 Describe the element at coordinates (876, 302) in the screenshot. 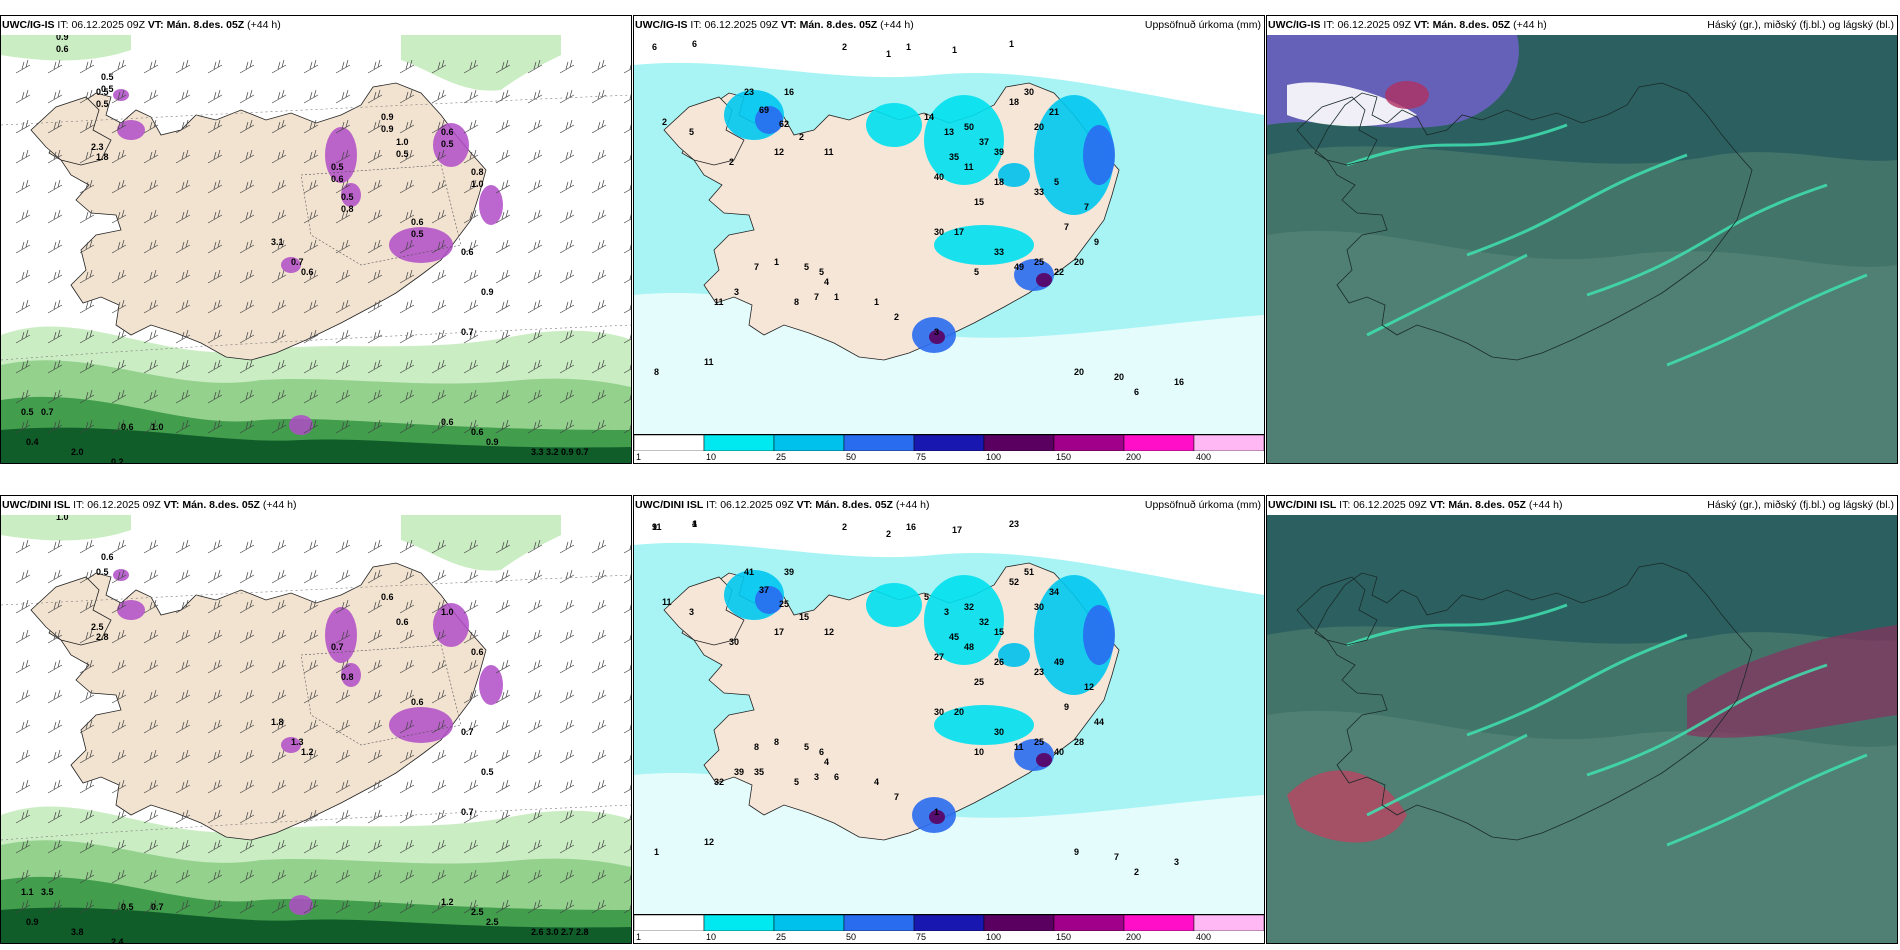

I see `precip-value-label: 1` at that location.